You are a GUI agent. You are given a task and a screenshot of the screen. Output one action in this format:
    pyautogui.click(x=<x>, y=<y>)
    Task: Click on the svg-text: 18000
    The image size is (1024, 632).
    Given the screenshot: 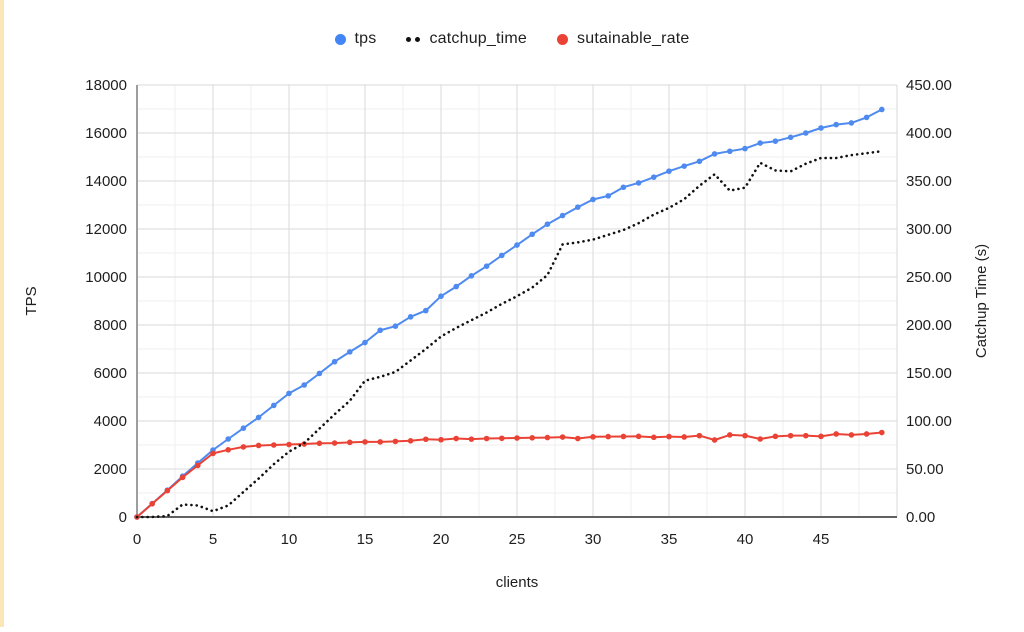 What is the action you would take?
    pyautogui.click(x=106, y=85)
    